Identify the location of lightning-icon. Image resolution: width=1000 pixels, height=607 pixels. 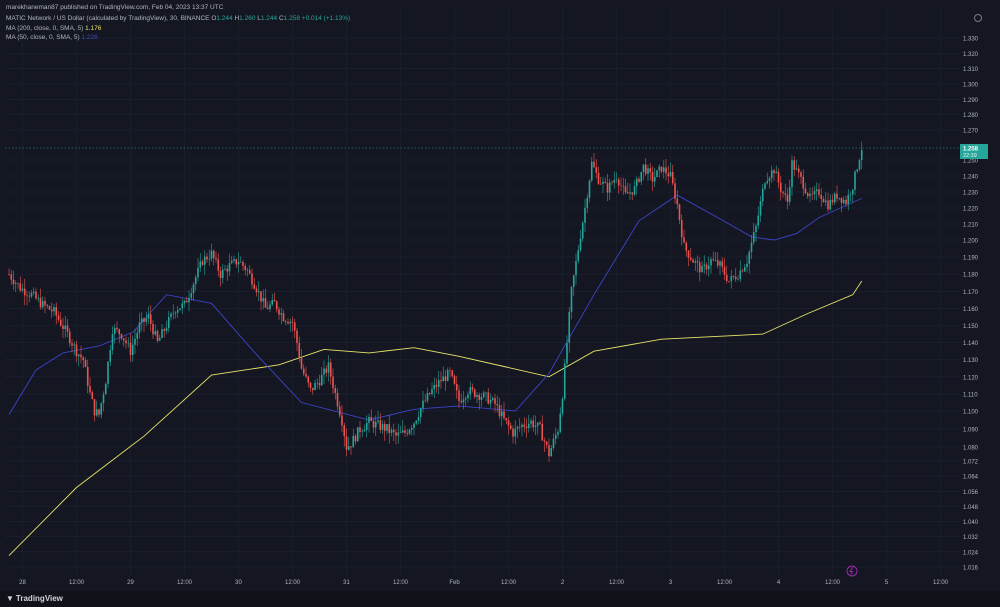
(852, 571).